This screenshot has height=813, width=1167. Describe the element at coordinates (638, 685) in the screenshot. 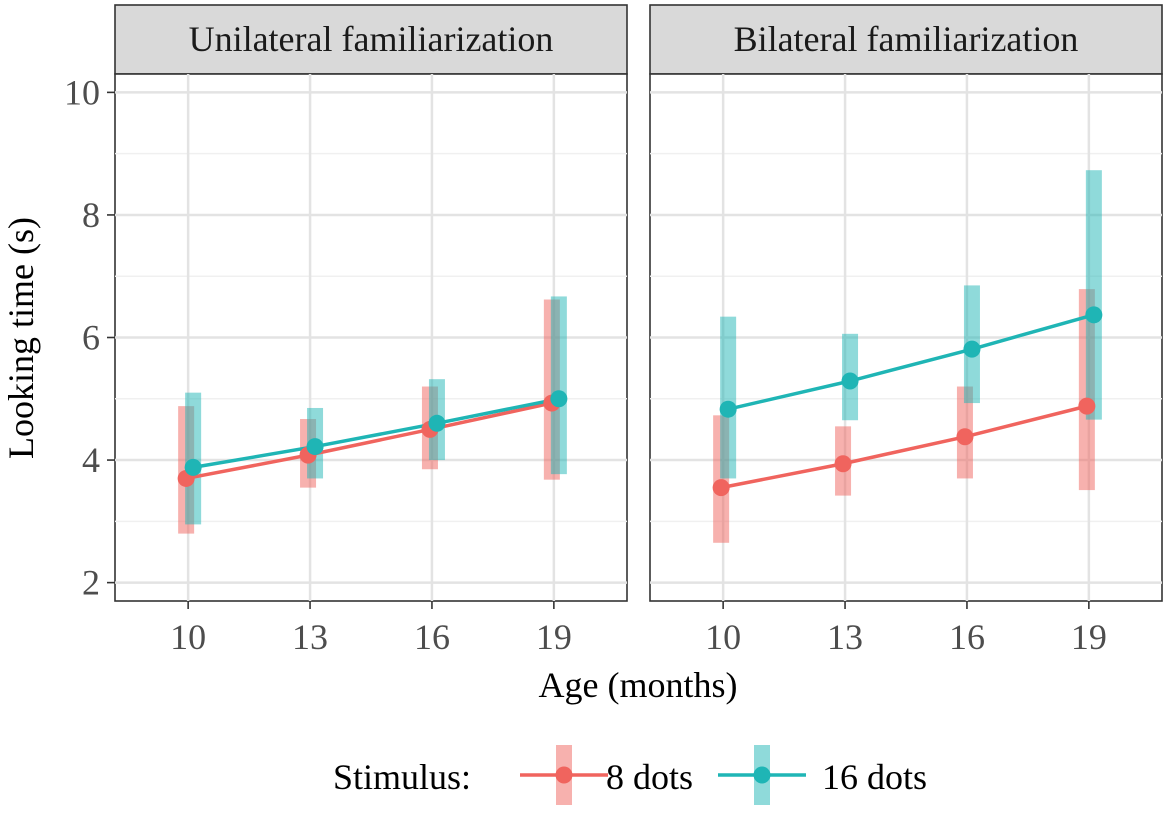

I see `x-axis-title: Age (months)` at that location.